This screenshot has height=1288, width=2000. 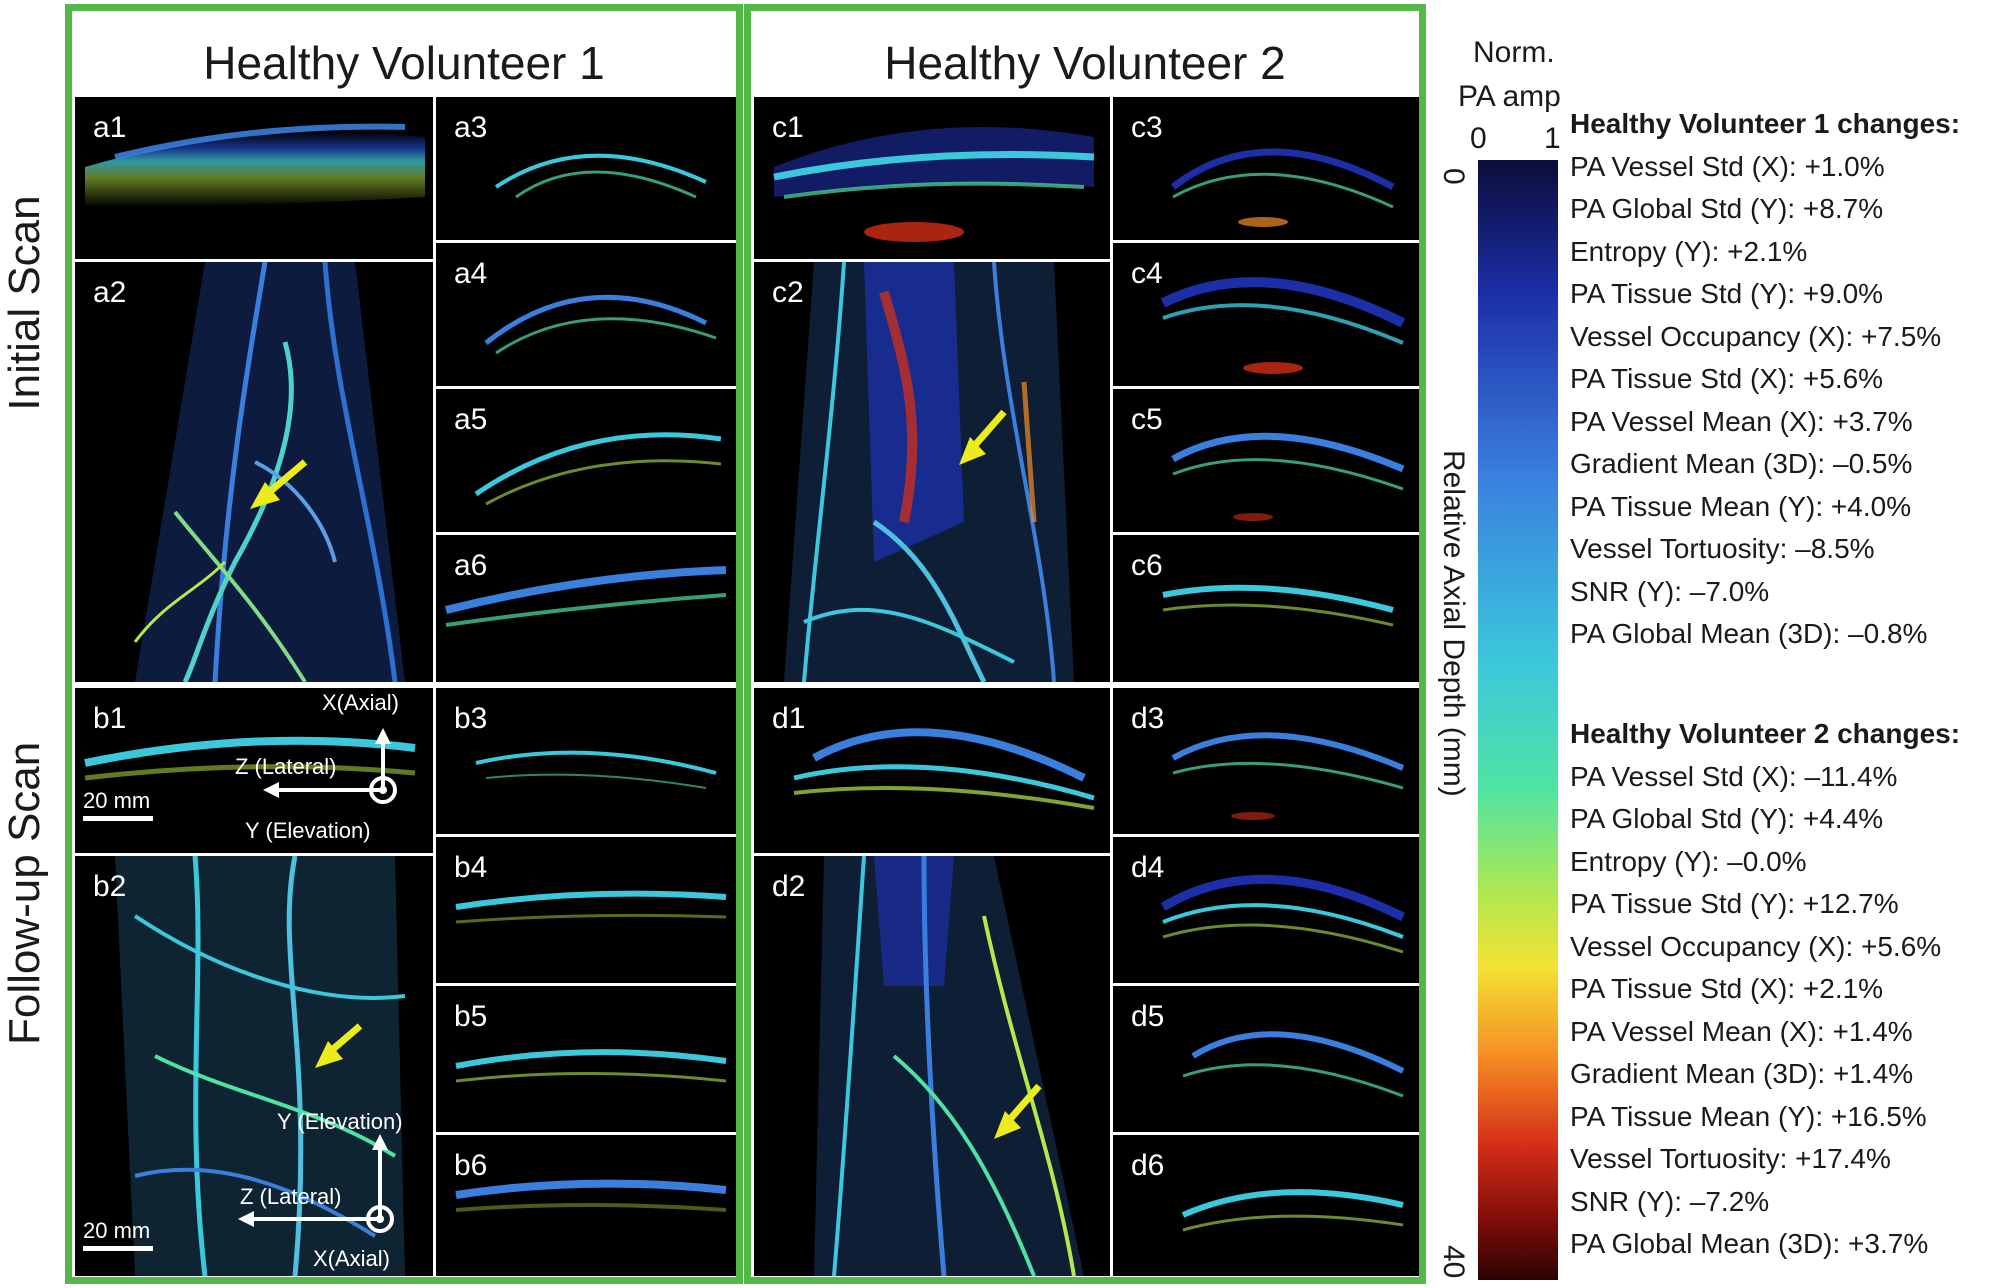 What do you see at coordinates (586, 1205) in the screenshot?
I see `panel-b6: b6` at bounding box center [586, 1205].